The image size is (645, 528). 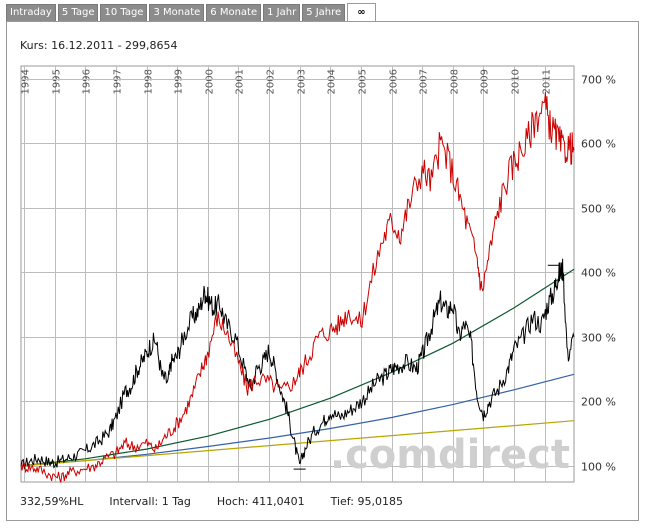 What do you see at coordinates (26, 81) in the screenshot?
I see `x-tick-label-1994: 1994` at bounding box center [26, 81].